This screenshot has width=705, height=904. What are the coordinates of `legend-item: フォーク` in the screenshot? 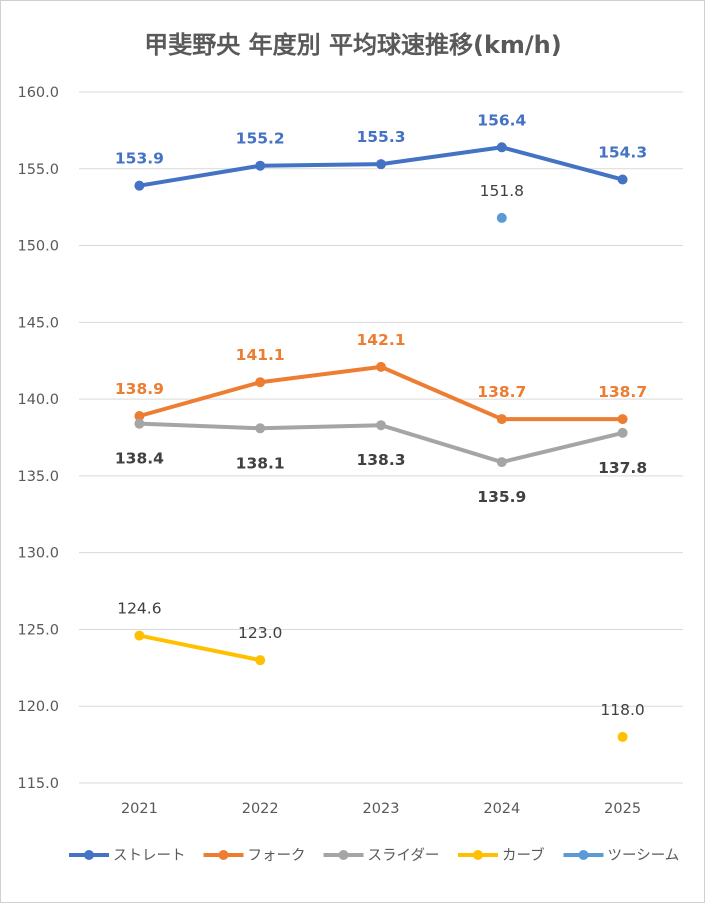 It's located at (254, 855).